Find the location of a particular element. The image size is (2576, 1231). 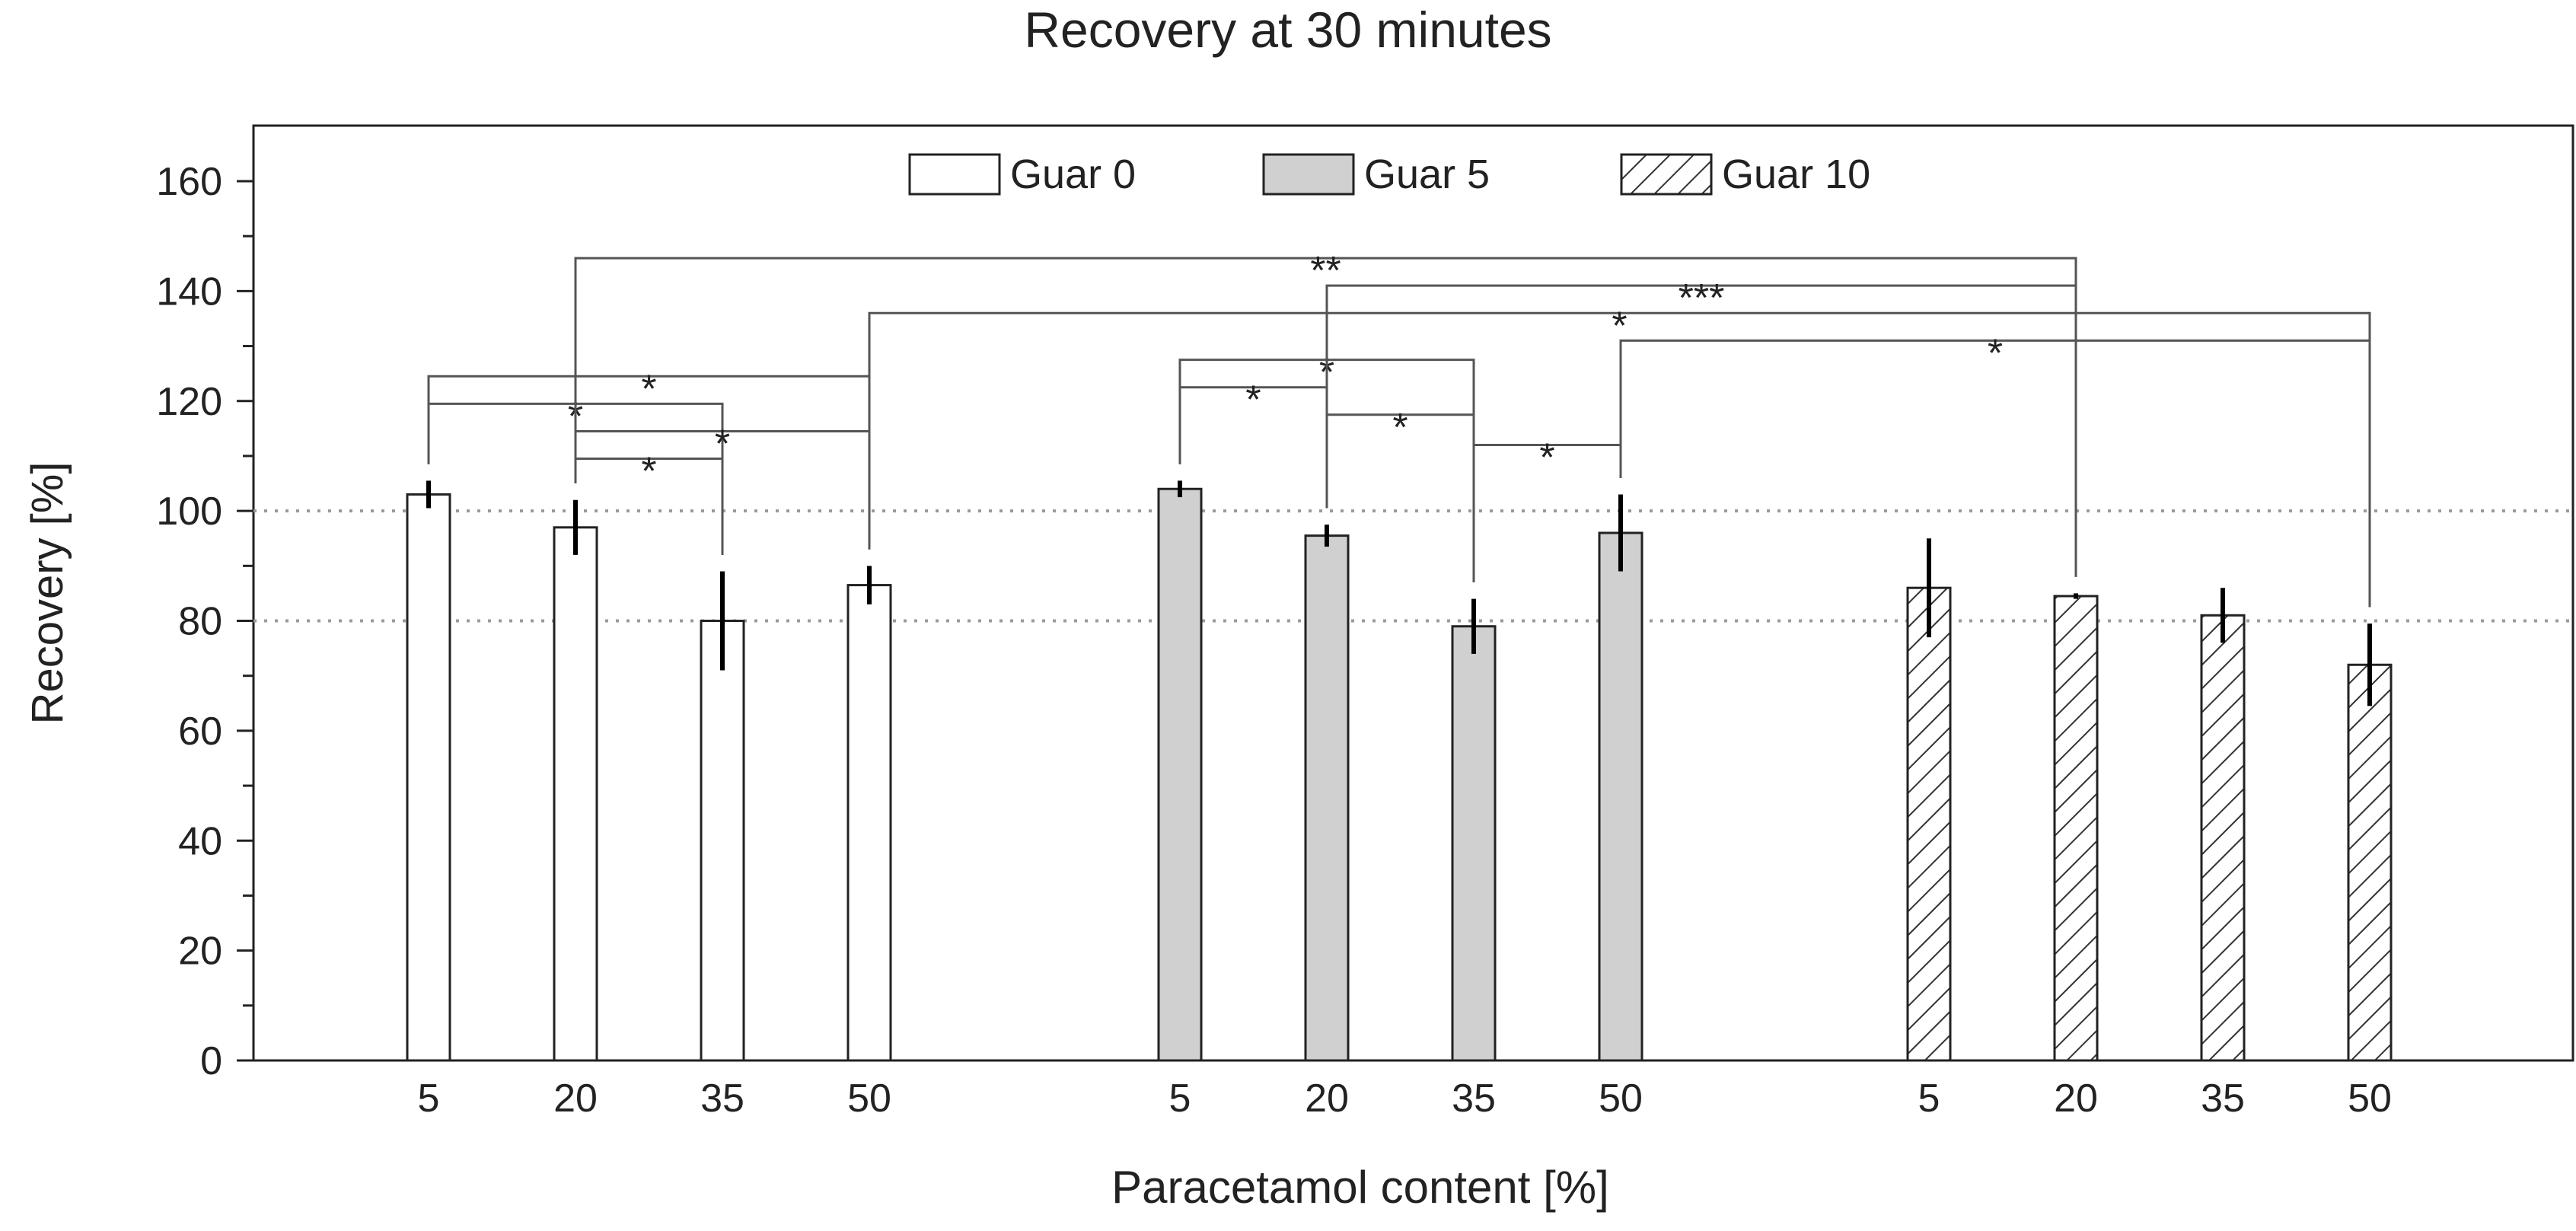

reference-lines is located at coordinates (1413, 566).